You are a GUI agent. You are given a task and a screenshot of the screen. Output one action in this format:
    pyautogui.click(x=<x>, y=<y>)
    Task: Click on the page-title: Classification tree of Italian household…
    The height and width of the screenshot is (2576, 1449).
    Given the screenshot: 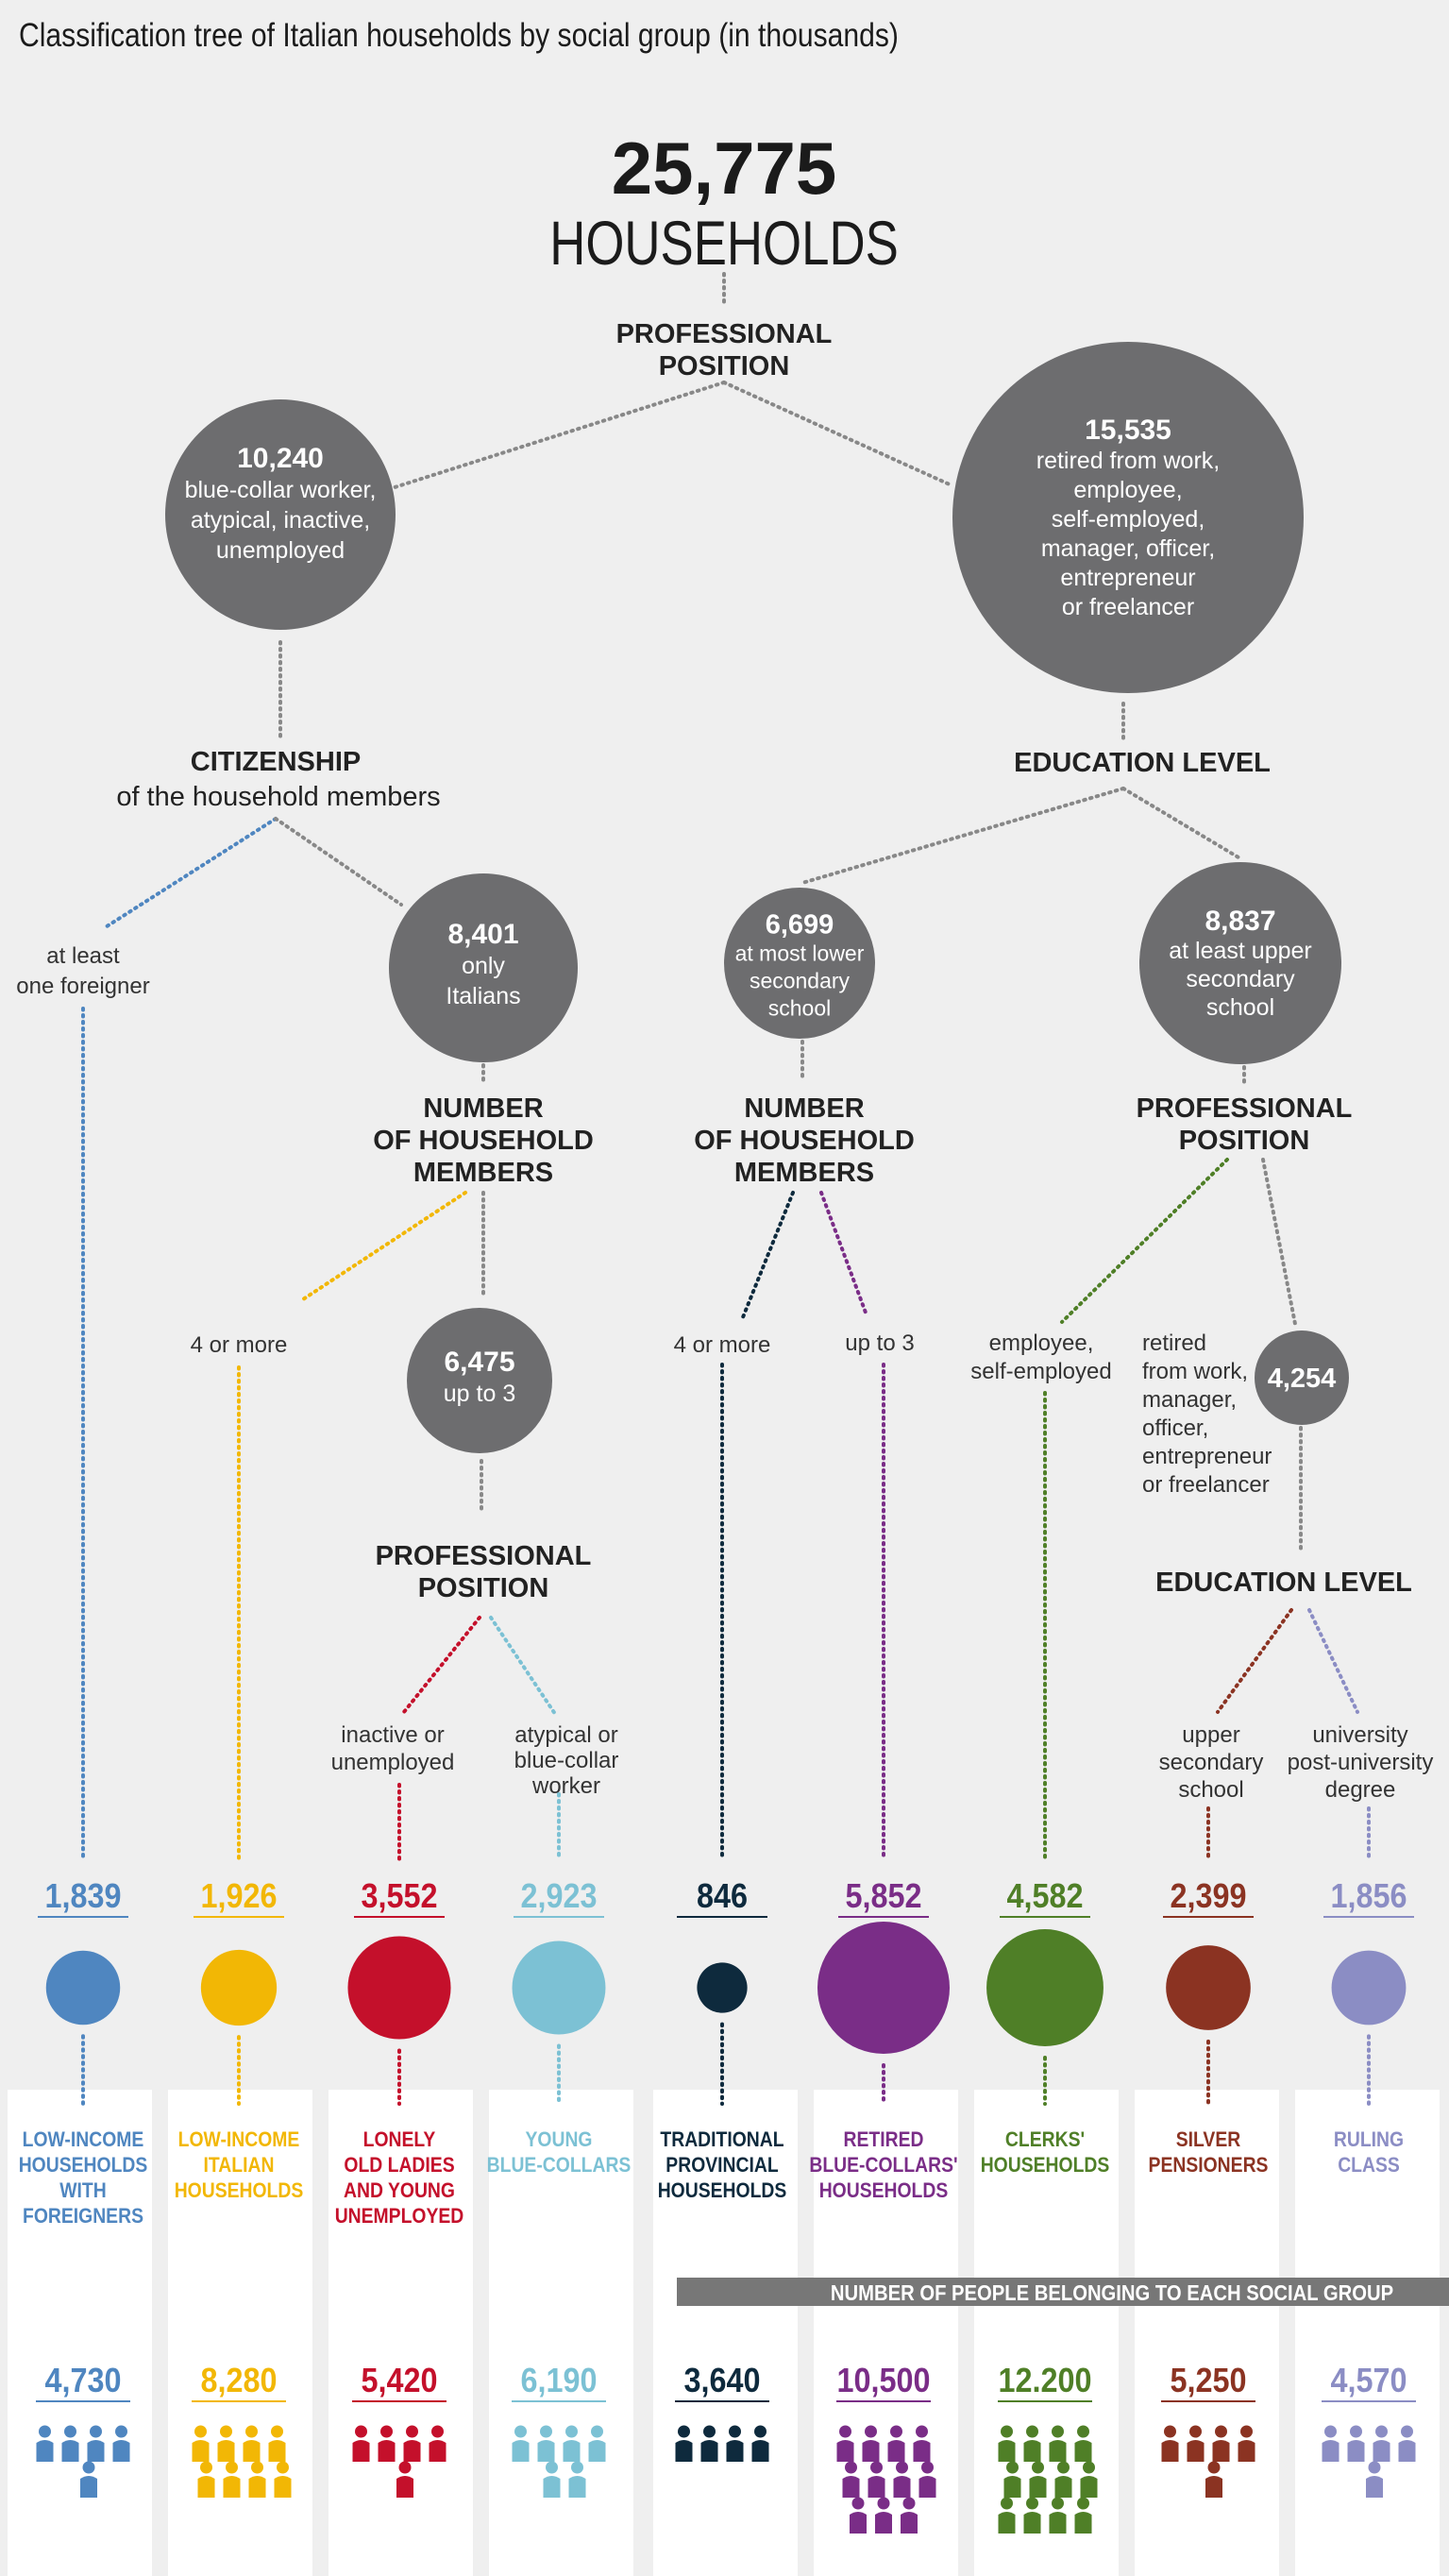 What is the action you would take?
    pyautogui.click(x=459, y=35)
    